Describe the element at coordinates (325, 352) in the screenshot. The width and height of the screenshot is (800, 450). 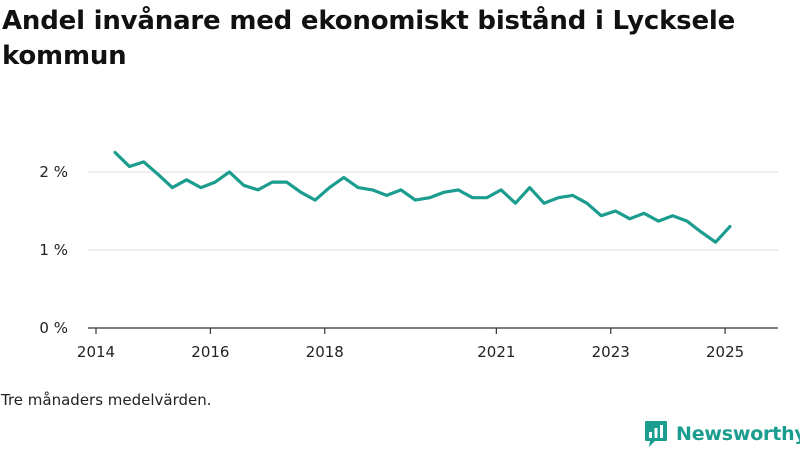
I see `x-tick-label: 2018` at that location.